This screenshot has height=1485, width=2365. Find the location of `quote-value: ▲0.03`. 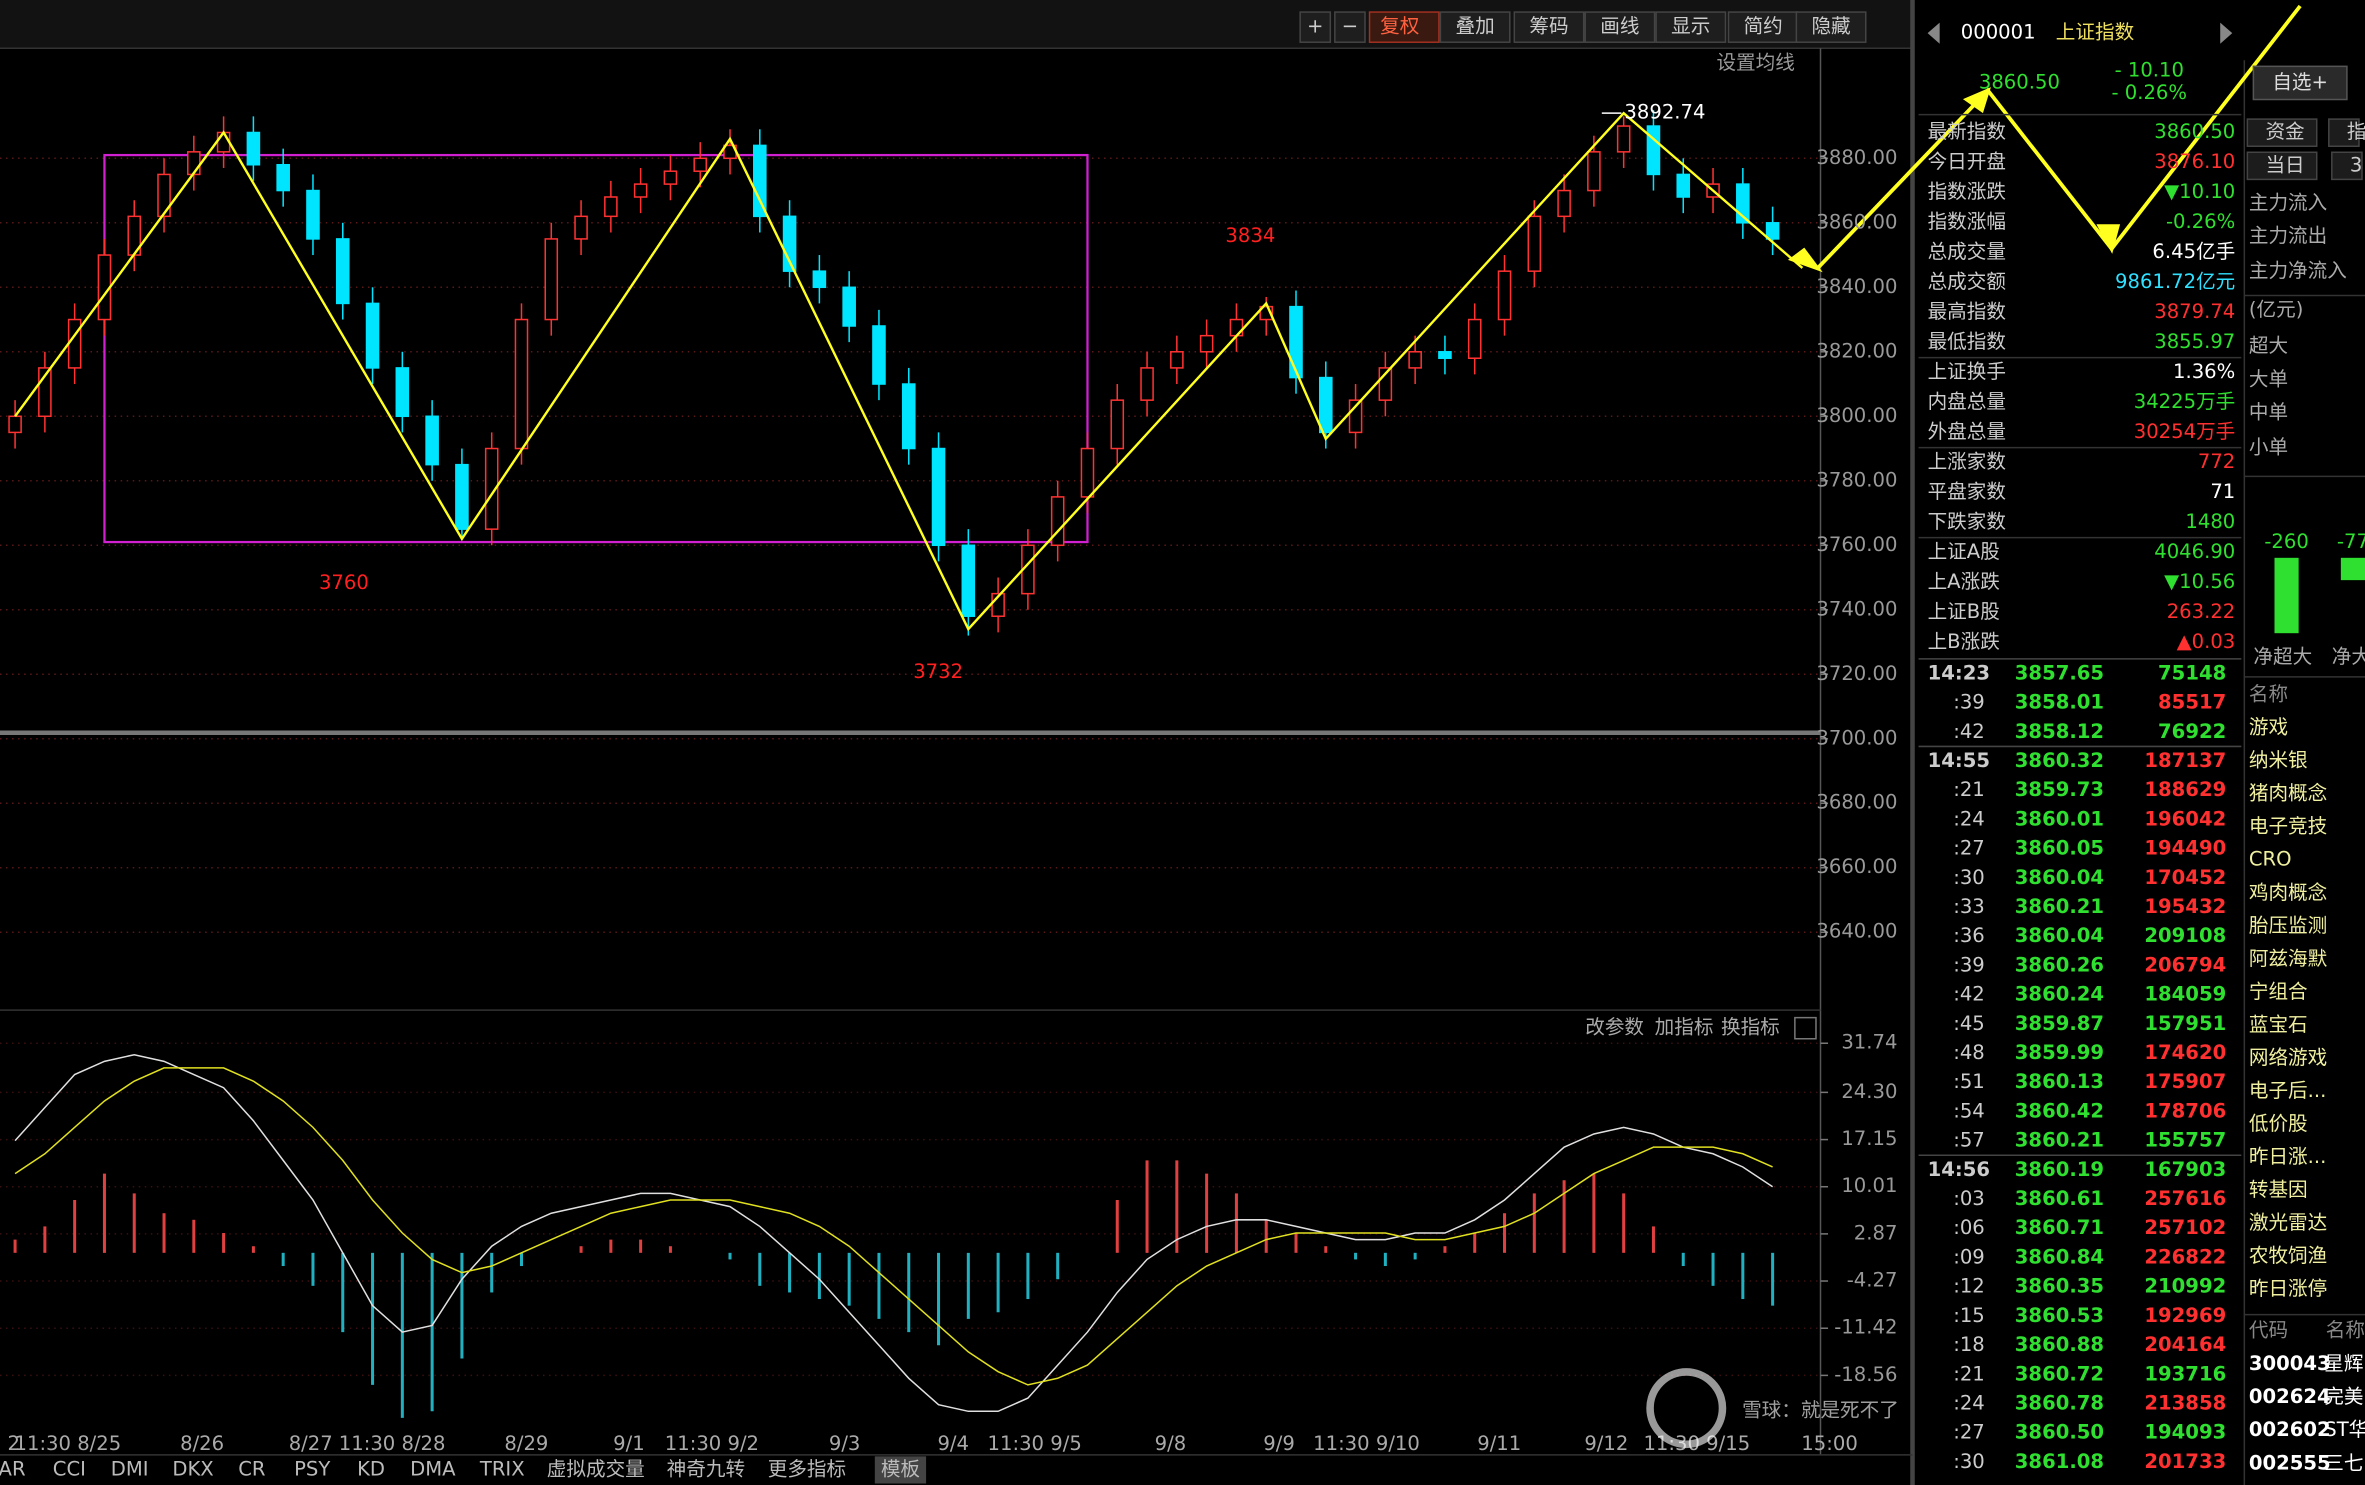

quote-value: ▲0.03 is located at coordinates (2206, 641).